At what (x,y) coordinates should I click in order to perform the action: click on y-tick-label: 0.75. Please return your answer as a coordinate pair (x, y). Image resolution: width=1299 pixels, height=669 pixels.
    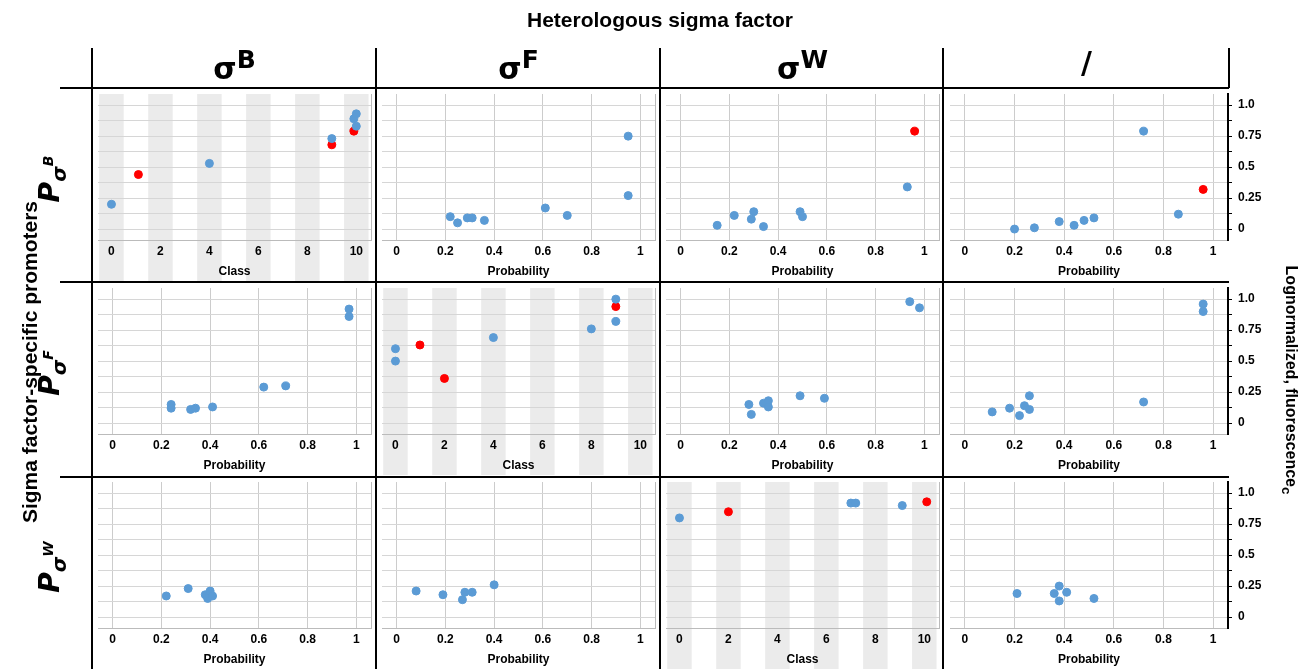
    Looking at the image, I should click on (1250, 329).